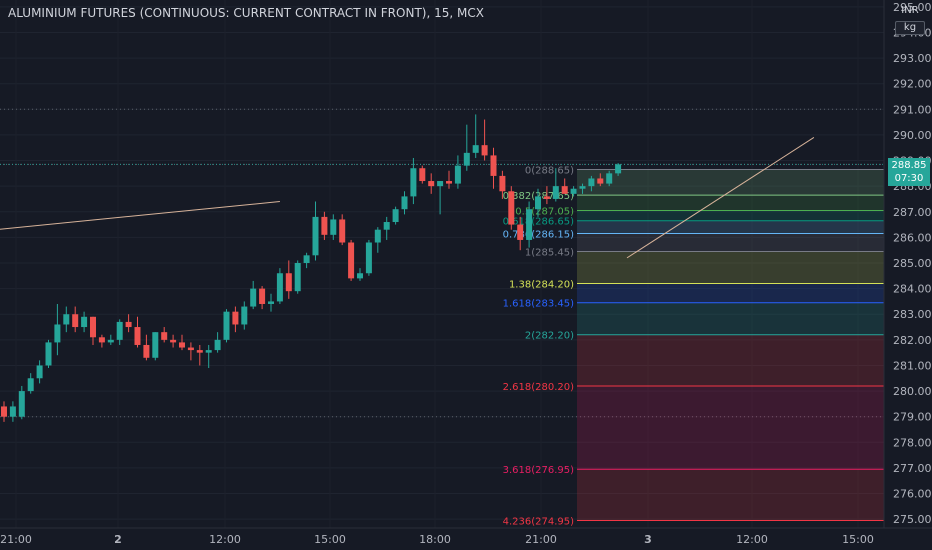 This screenshot has height=550, width=932. Describe the element at coordinates (912, 263) in the screenshot. I see `price-tick-label: 285.00` at that location.